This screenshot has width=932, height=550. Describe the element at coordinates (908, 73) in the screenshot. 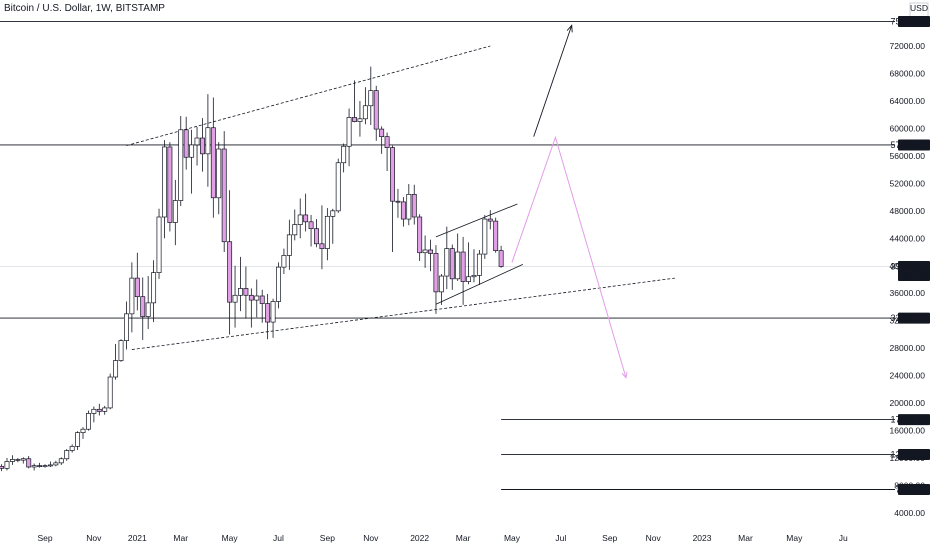

I see `y-tick-label: 68000.00` at that location.